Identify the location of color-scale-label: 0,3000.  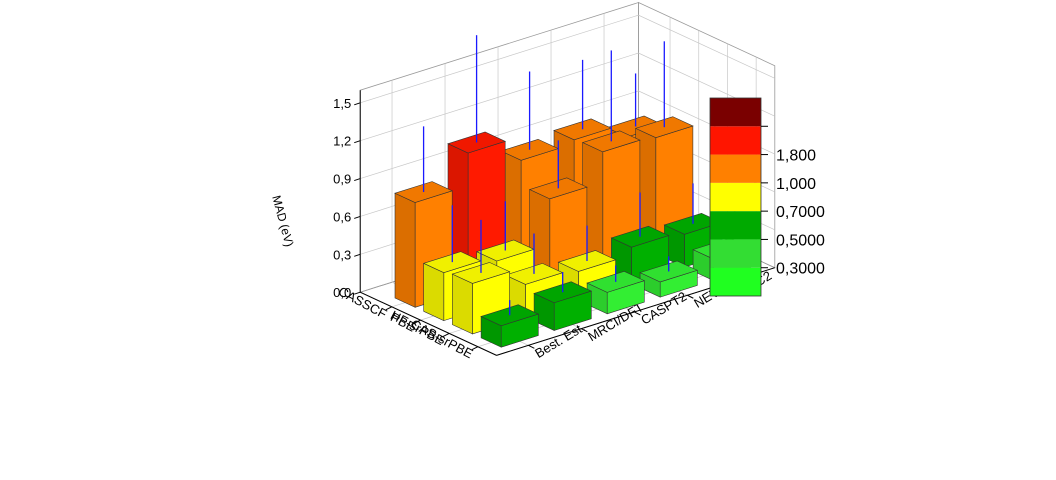
(800, 269).